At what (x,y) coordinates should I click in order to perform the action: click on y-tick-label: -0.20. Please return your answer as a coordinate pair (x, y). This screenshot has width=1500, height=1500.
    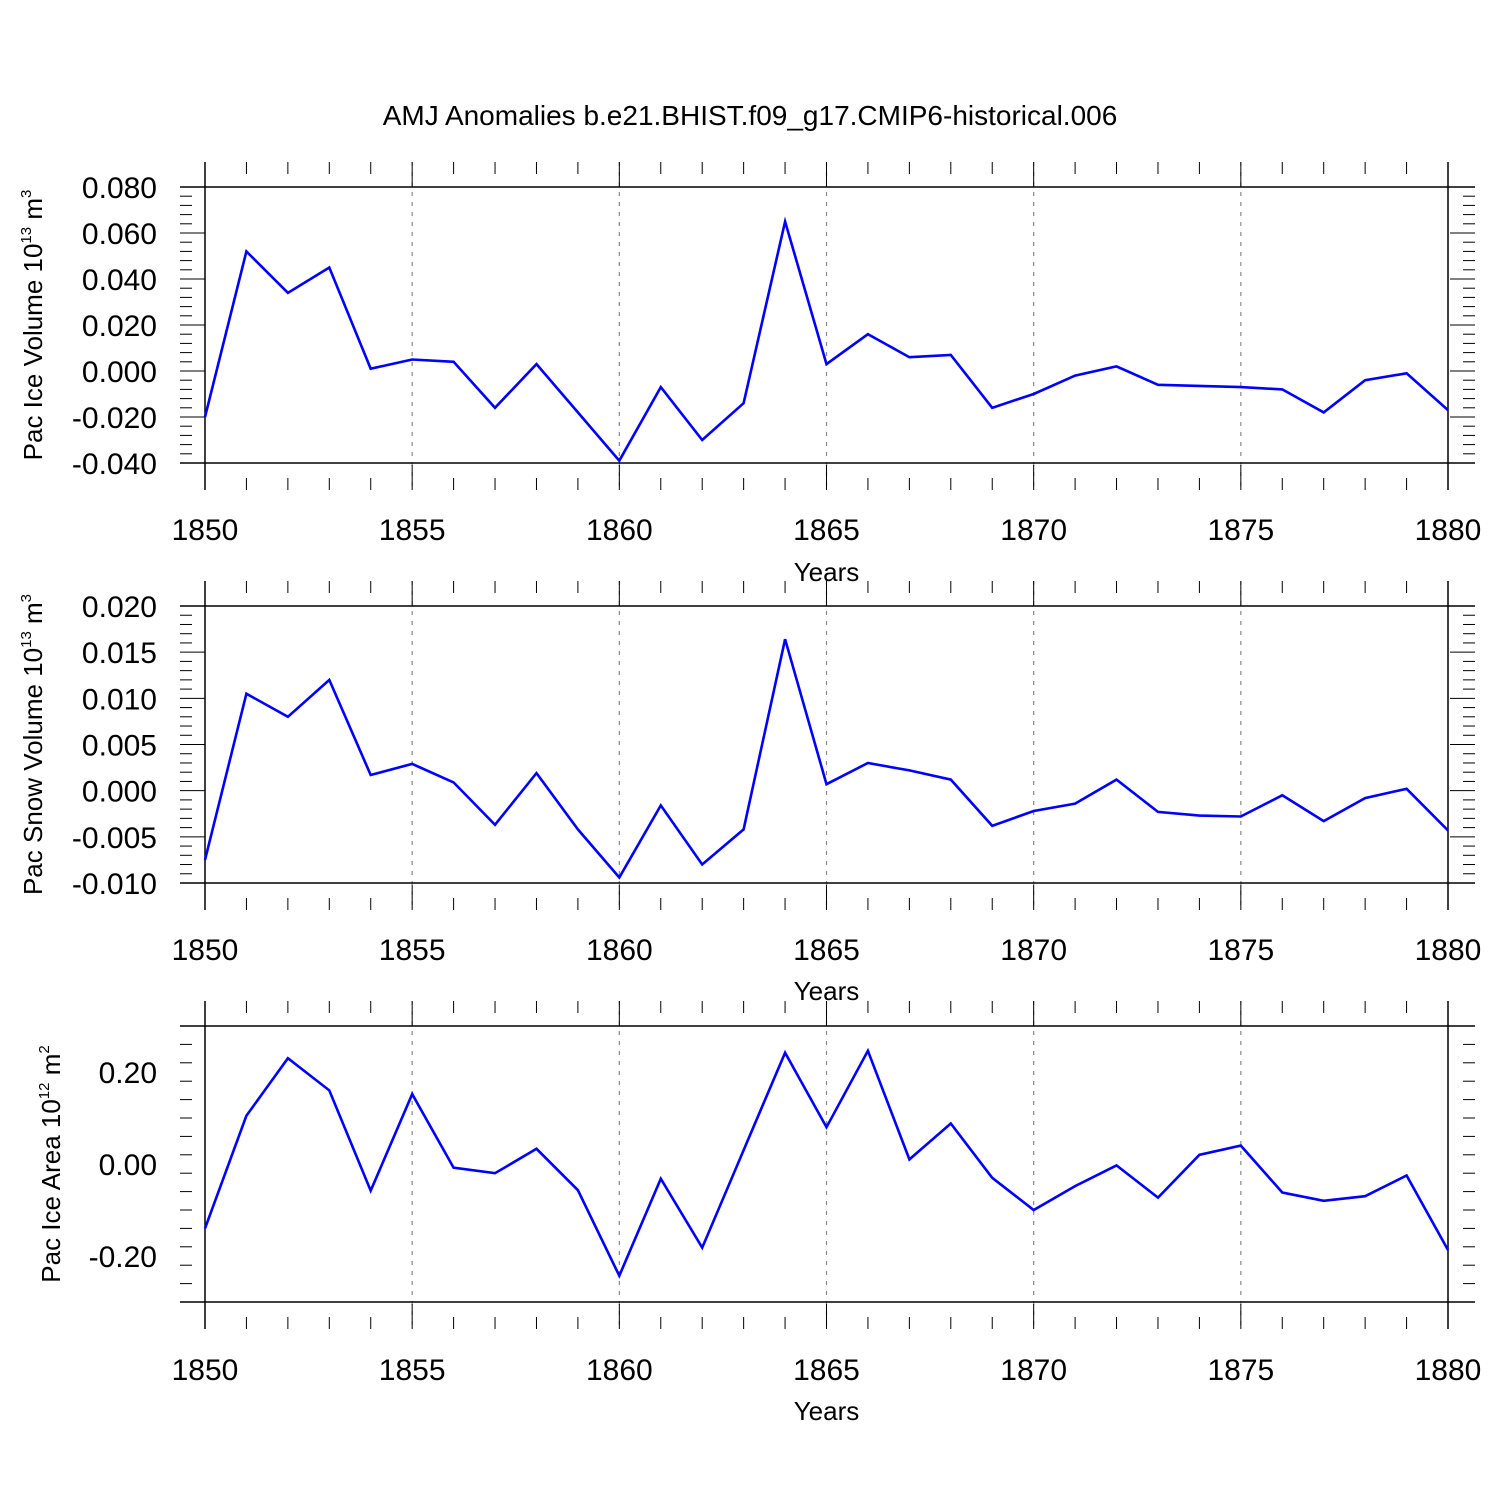
    Looking at the image, I should click on (123, 1257).